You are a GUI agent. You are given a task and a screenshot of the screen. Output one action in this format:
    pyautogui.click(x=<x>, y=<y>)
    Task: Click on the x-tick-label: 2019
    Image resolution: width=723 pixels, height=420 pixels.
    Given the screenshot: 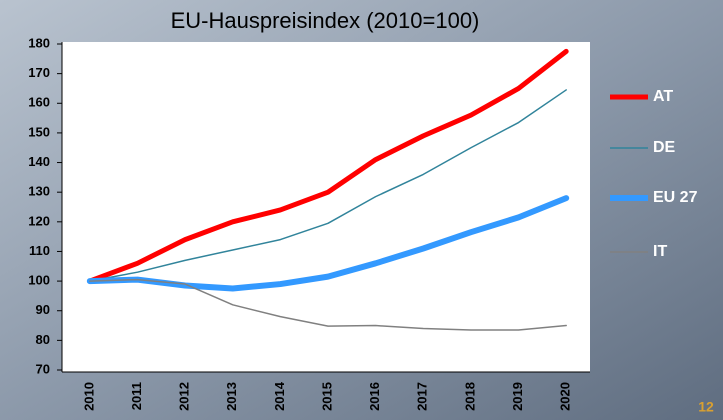 What is the action you would take?
    pyautogui.click(x=517, y=396)
    